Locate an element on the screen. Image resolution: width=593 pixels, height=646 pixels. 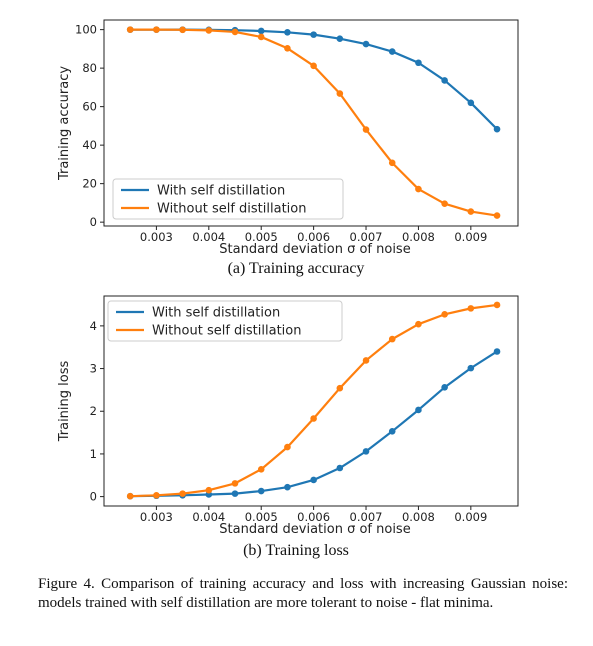
y-tick-label: 100 is located at coordinates (86, 30).